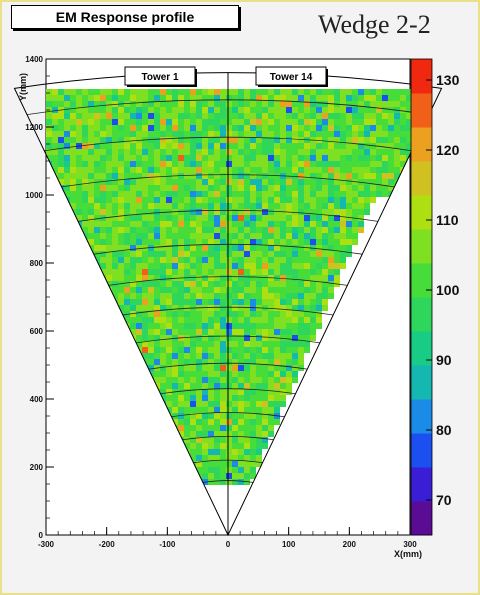 The width and height of the screenshot is (480, 595). I want to click on x-tick-label: 300, so click(410, 544).